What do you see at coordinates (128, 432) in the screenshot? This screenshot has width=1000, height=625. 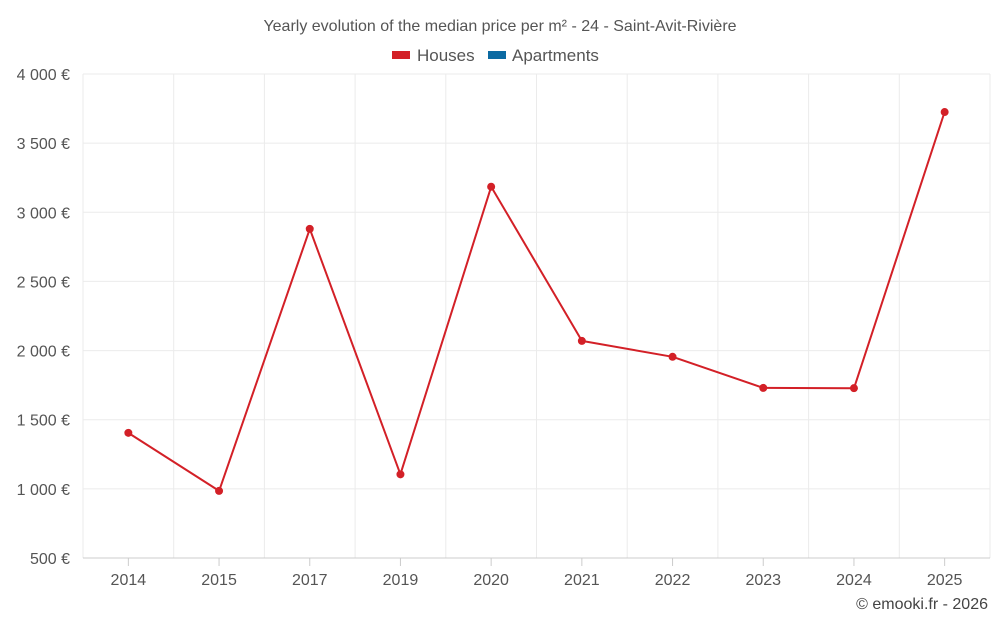 I see `data-point-houses-2014` at bounding box center [128, 432].